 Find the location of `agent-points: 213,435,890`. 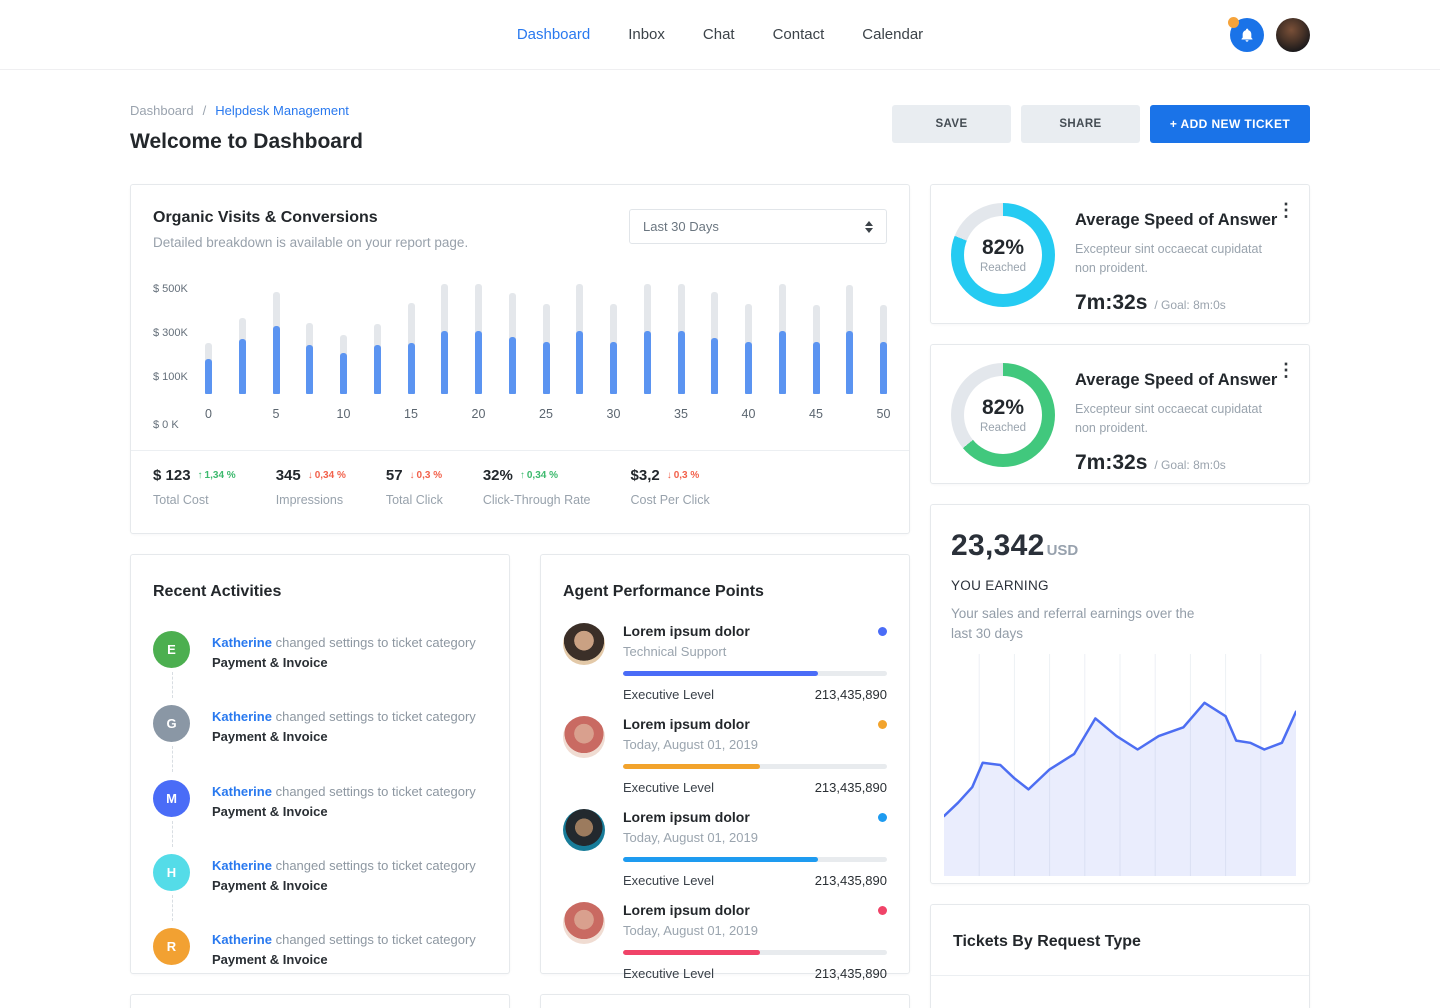

agent-points: 213,435,890 is located at coordinates (850, 880).